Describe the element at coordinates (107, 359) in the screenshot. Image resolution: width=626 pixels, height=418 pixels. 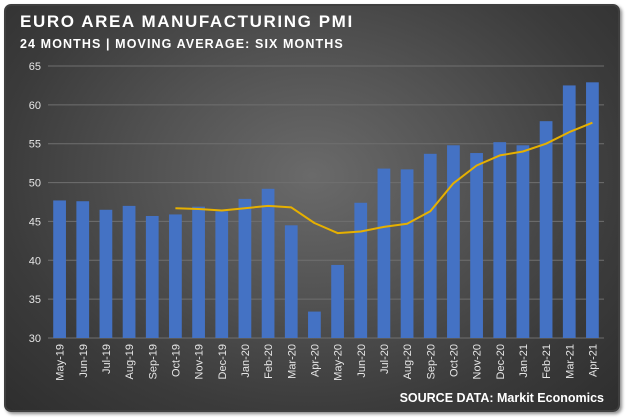
I see `x-tick-label: Jul-19` at that location.